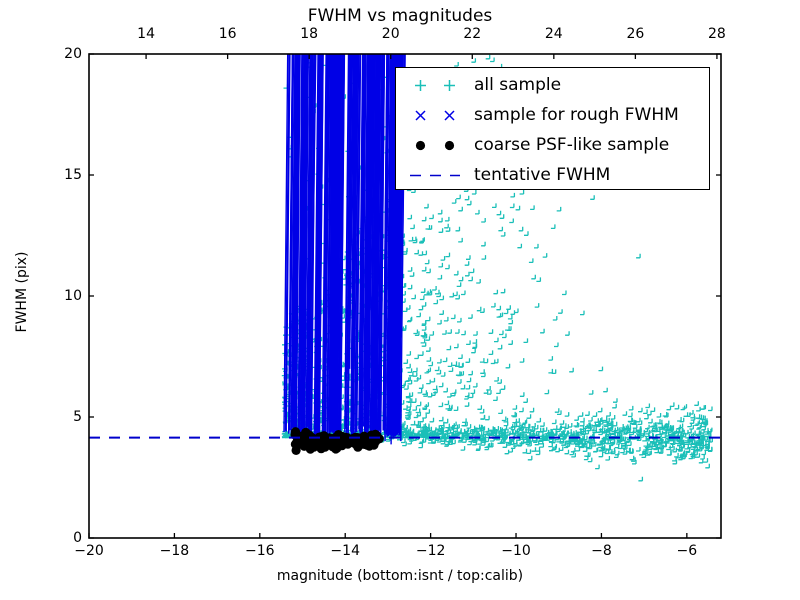  Describe the element at coordinates (576, 115) in the screenshot. I see `legend-label: sample for rough FWHM` at that location.